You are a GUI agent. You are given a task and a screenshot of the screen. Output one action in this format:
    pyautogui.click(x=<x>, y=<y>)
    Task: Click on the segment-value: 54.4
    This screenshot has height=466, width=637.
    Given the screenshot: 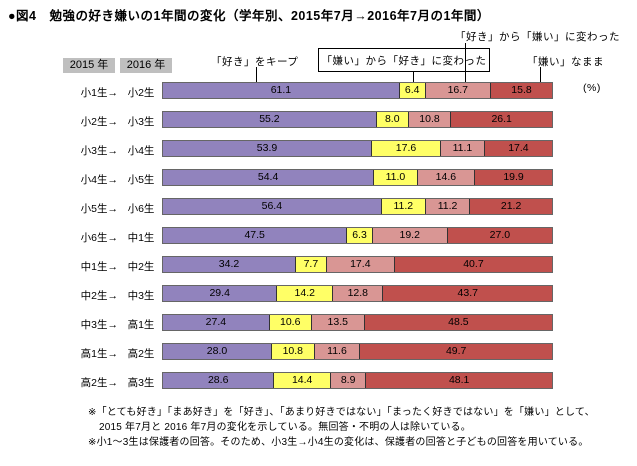 What is the action you would take?
    pyautogui.click(x=268, y=177)
    